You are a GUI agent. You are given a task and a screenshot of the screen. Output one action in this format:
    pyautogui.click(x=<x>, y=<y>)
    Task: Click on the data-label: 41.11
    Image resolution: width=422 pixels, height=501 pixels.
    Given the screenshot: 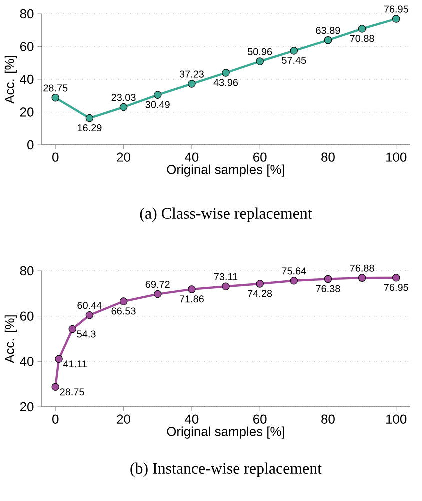 What is the action you would take?
    pyautogui.click(x=75, y=364)
    